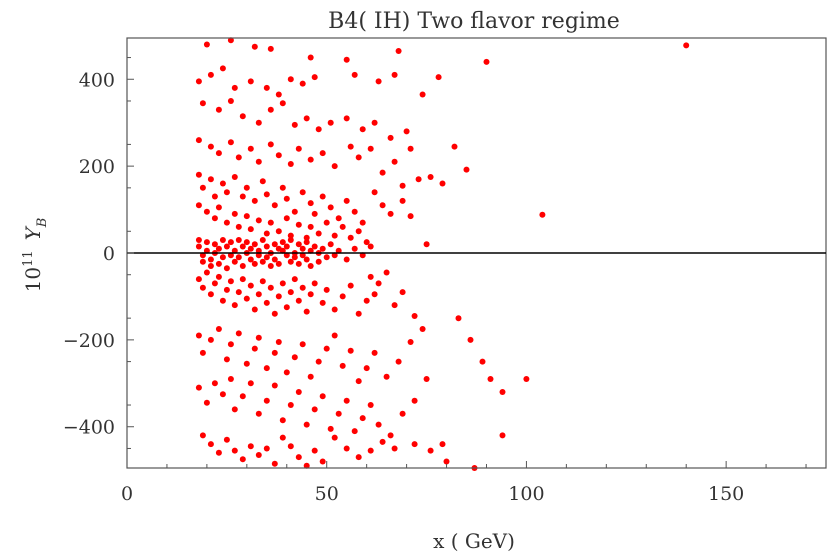 This screenshot has width=830, height=556. Describe the element at coordinates (33, 279) in the screenshot. I see `y-axis-label-base: 10` at that location.